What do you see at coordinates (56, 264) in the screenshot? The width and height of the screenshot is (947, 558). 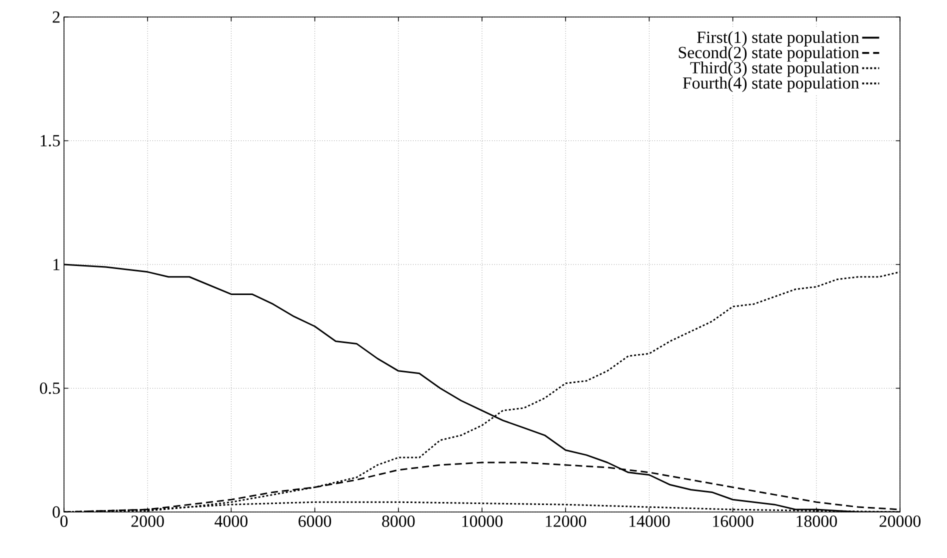 I see `y-tick-label: 1` at bounding box center [56, 264].